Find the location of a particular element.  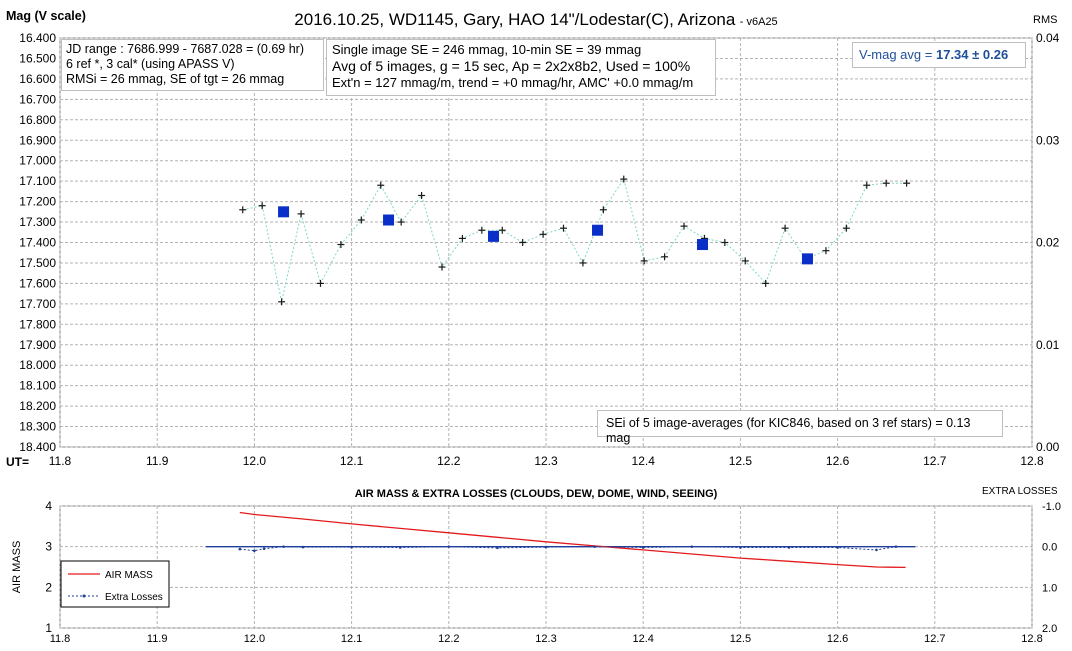

lower-y2-tick-label: -1.0 is located at coordinates (1051, 507).